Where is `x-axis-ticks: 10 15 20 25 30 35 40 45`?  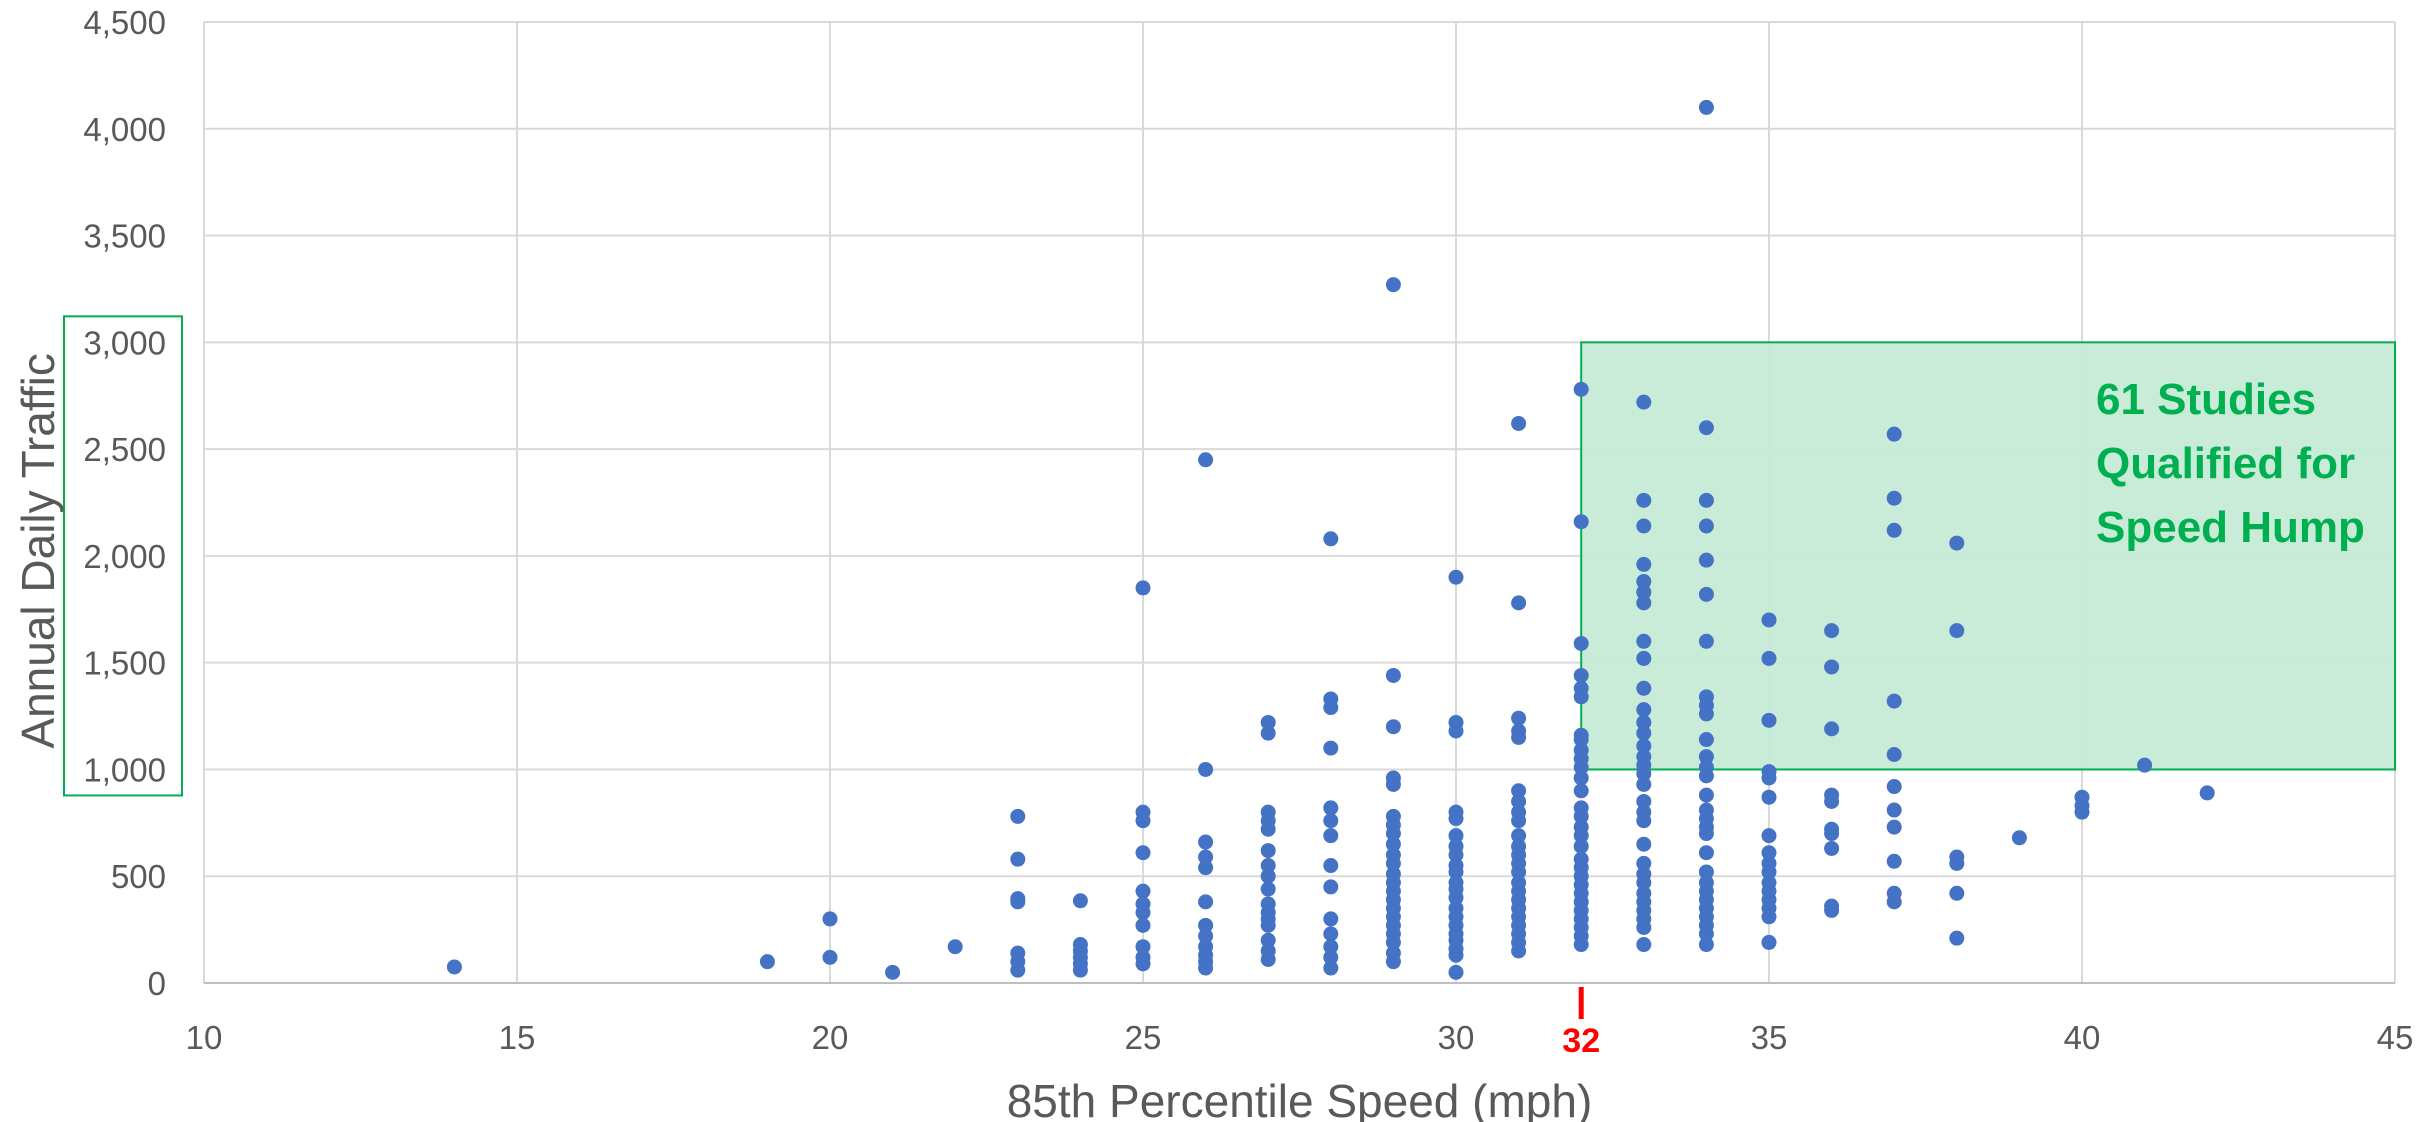
x-axis-ticks: 10 15 20 25 30 35 40 45 is located at coordinates (1300, 1037).